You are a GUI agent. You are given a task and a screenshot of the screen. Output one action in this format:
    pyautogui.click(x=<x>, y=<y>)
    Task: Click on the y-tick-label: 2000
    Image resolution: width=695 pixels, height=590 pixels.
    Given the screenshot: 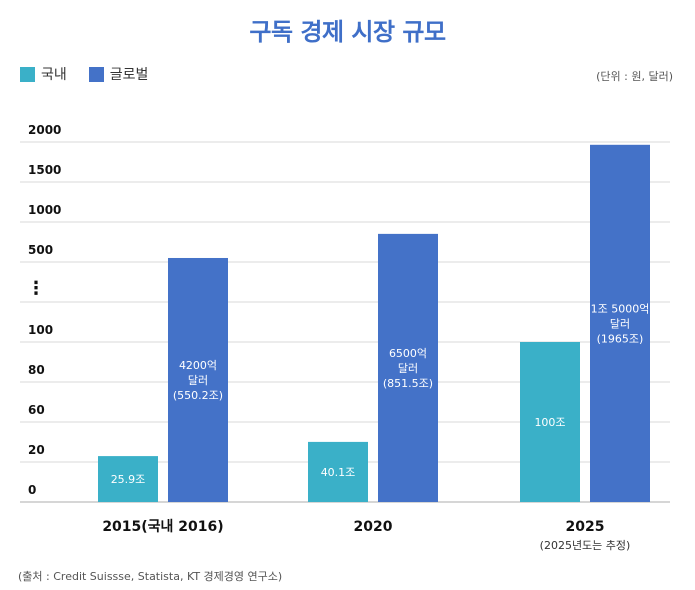 What is the action you would take?
    pyautogui.click(x=44, y=130)
    